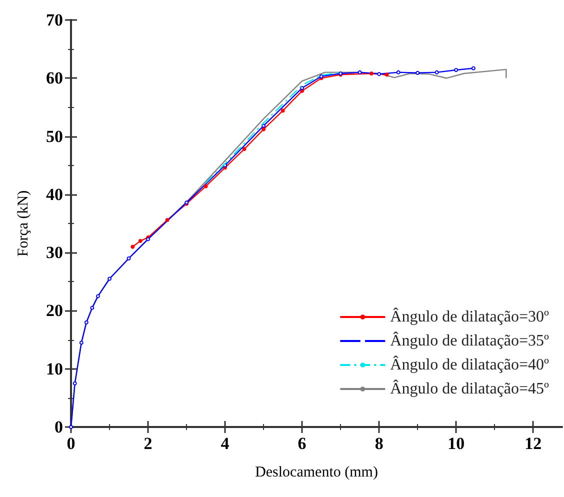 This screenshot has height=497, width=564. What do you see at coordinates (54, 310) in the screenshot?
I see `y-tick-label: 20` at bounding box center [54, 310].